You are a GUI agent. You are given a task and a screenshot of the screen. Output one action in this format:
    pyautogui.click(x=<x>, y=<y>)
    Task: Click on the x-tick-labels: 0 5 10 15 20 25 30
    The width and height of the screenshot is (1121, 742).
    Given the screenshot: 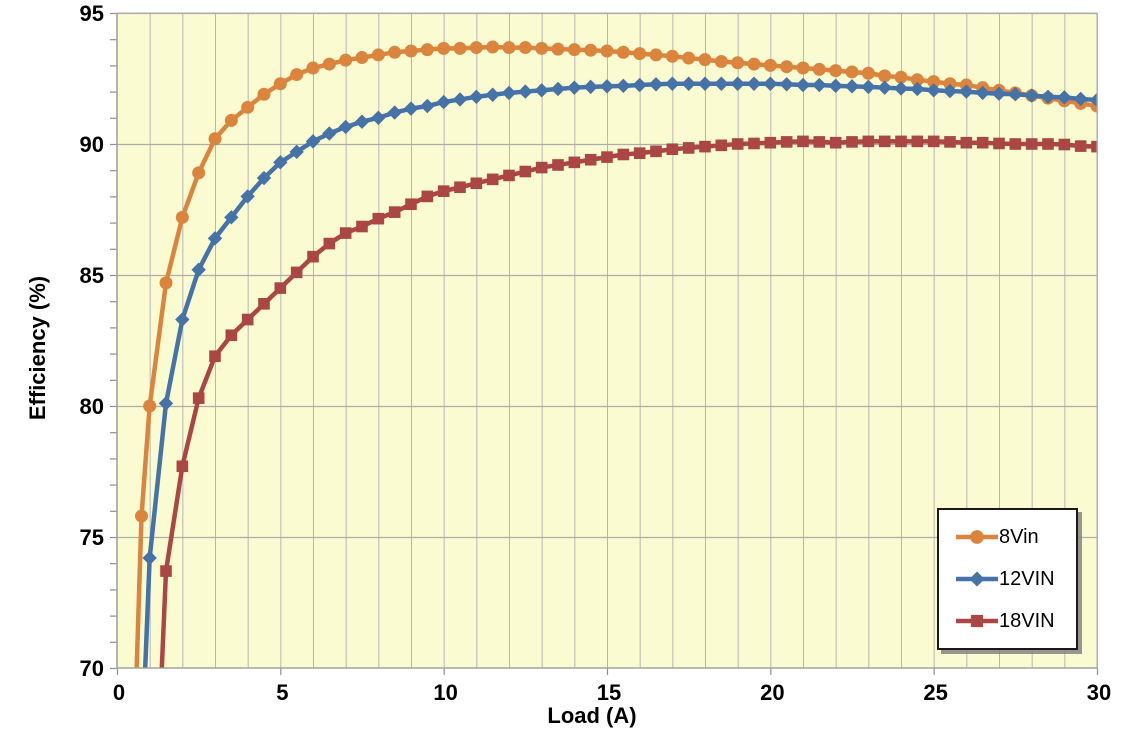 What is the action you would take?
    pyautogui.click(x=612, y=692)
    